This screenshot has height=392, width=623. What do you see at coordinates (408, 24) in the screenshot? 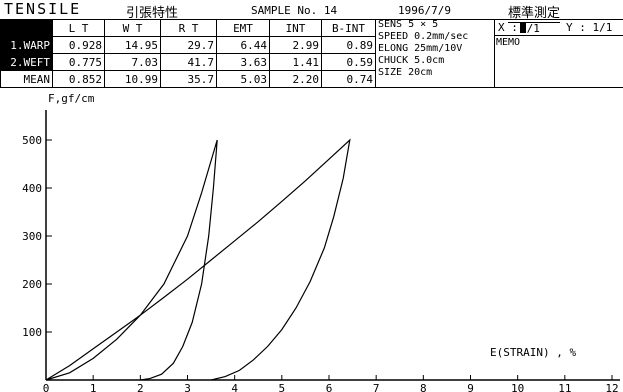
I see `setting-sens: SENS 5 × 5` at bounding box center [408, 24].